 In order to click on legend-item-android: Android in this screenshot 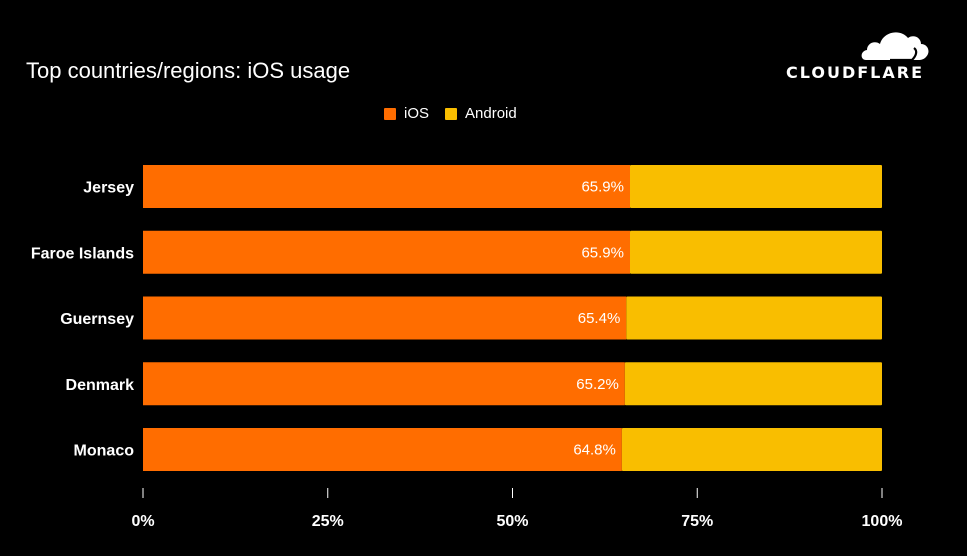, I will do `click(481, 113)`.